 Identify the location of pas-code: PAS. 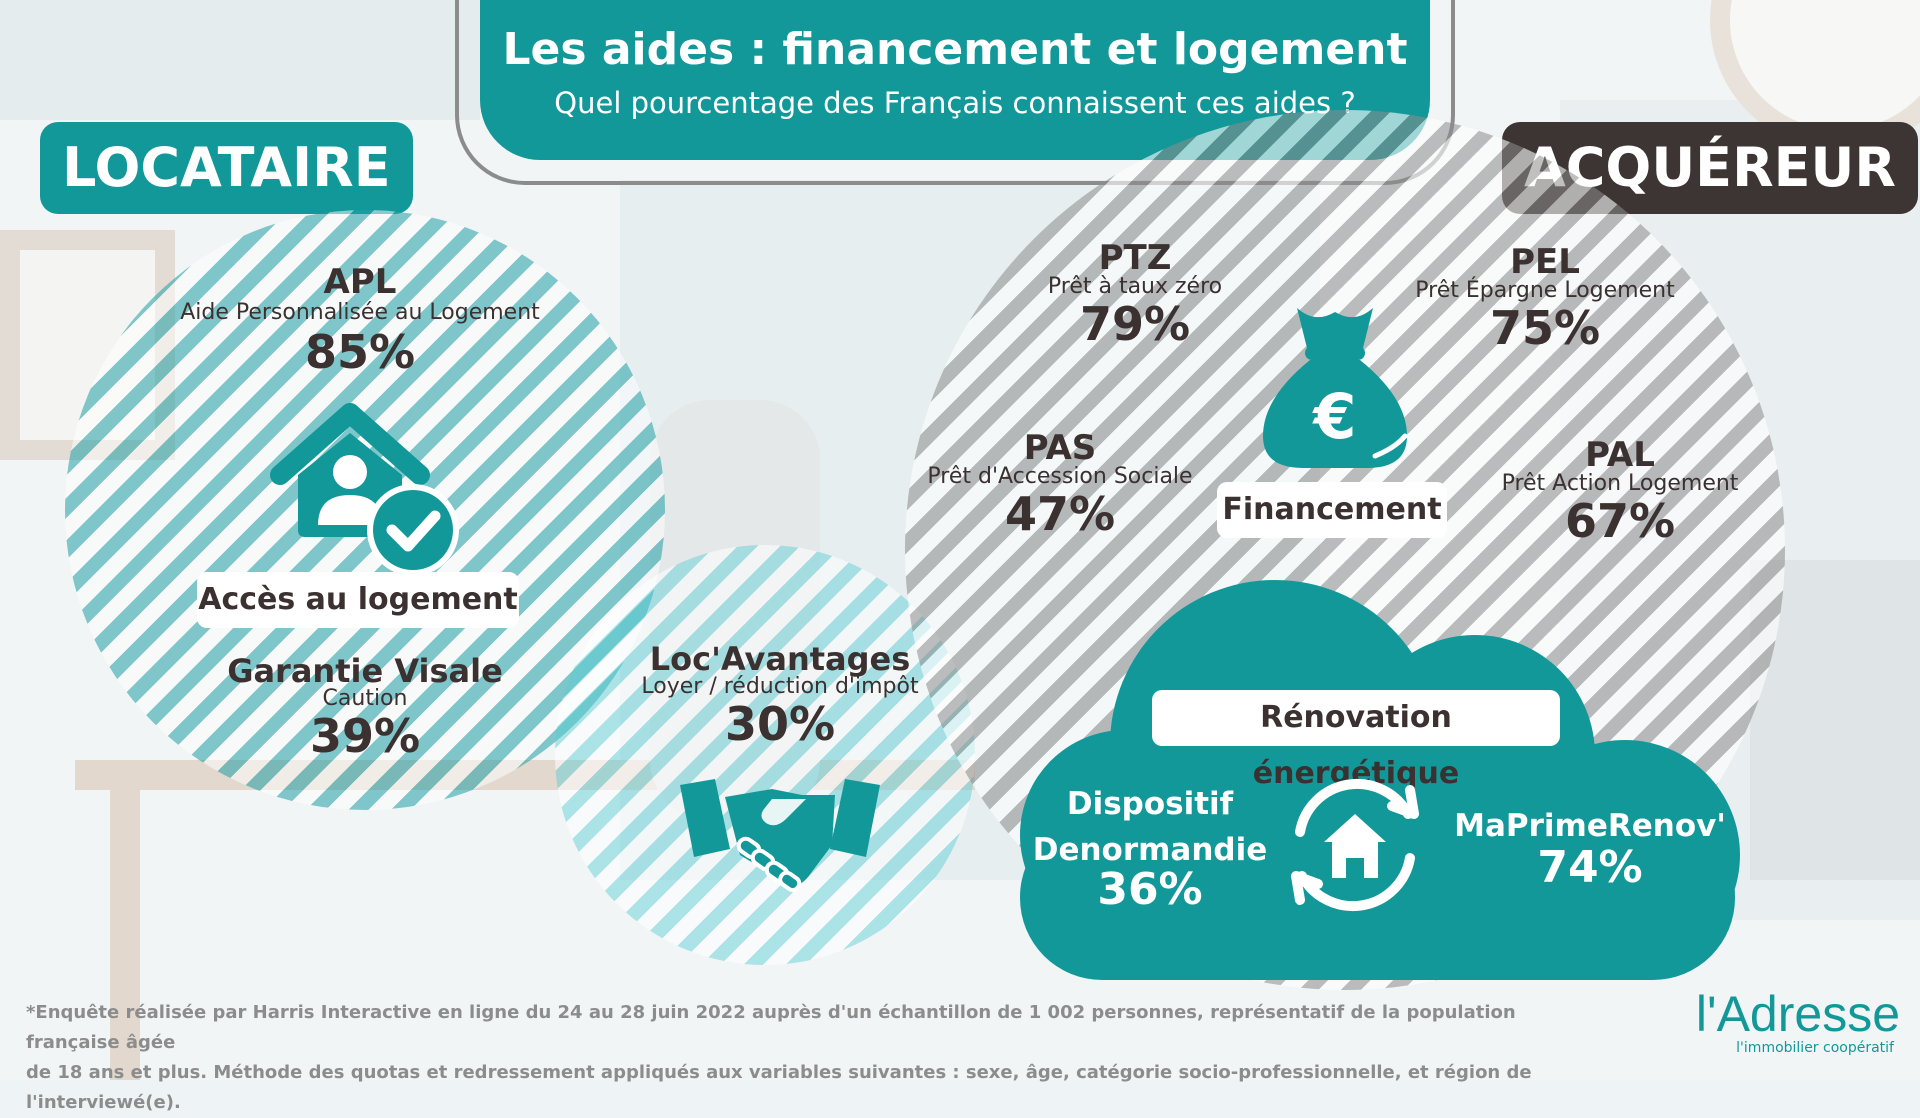
(1060, 448).